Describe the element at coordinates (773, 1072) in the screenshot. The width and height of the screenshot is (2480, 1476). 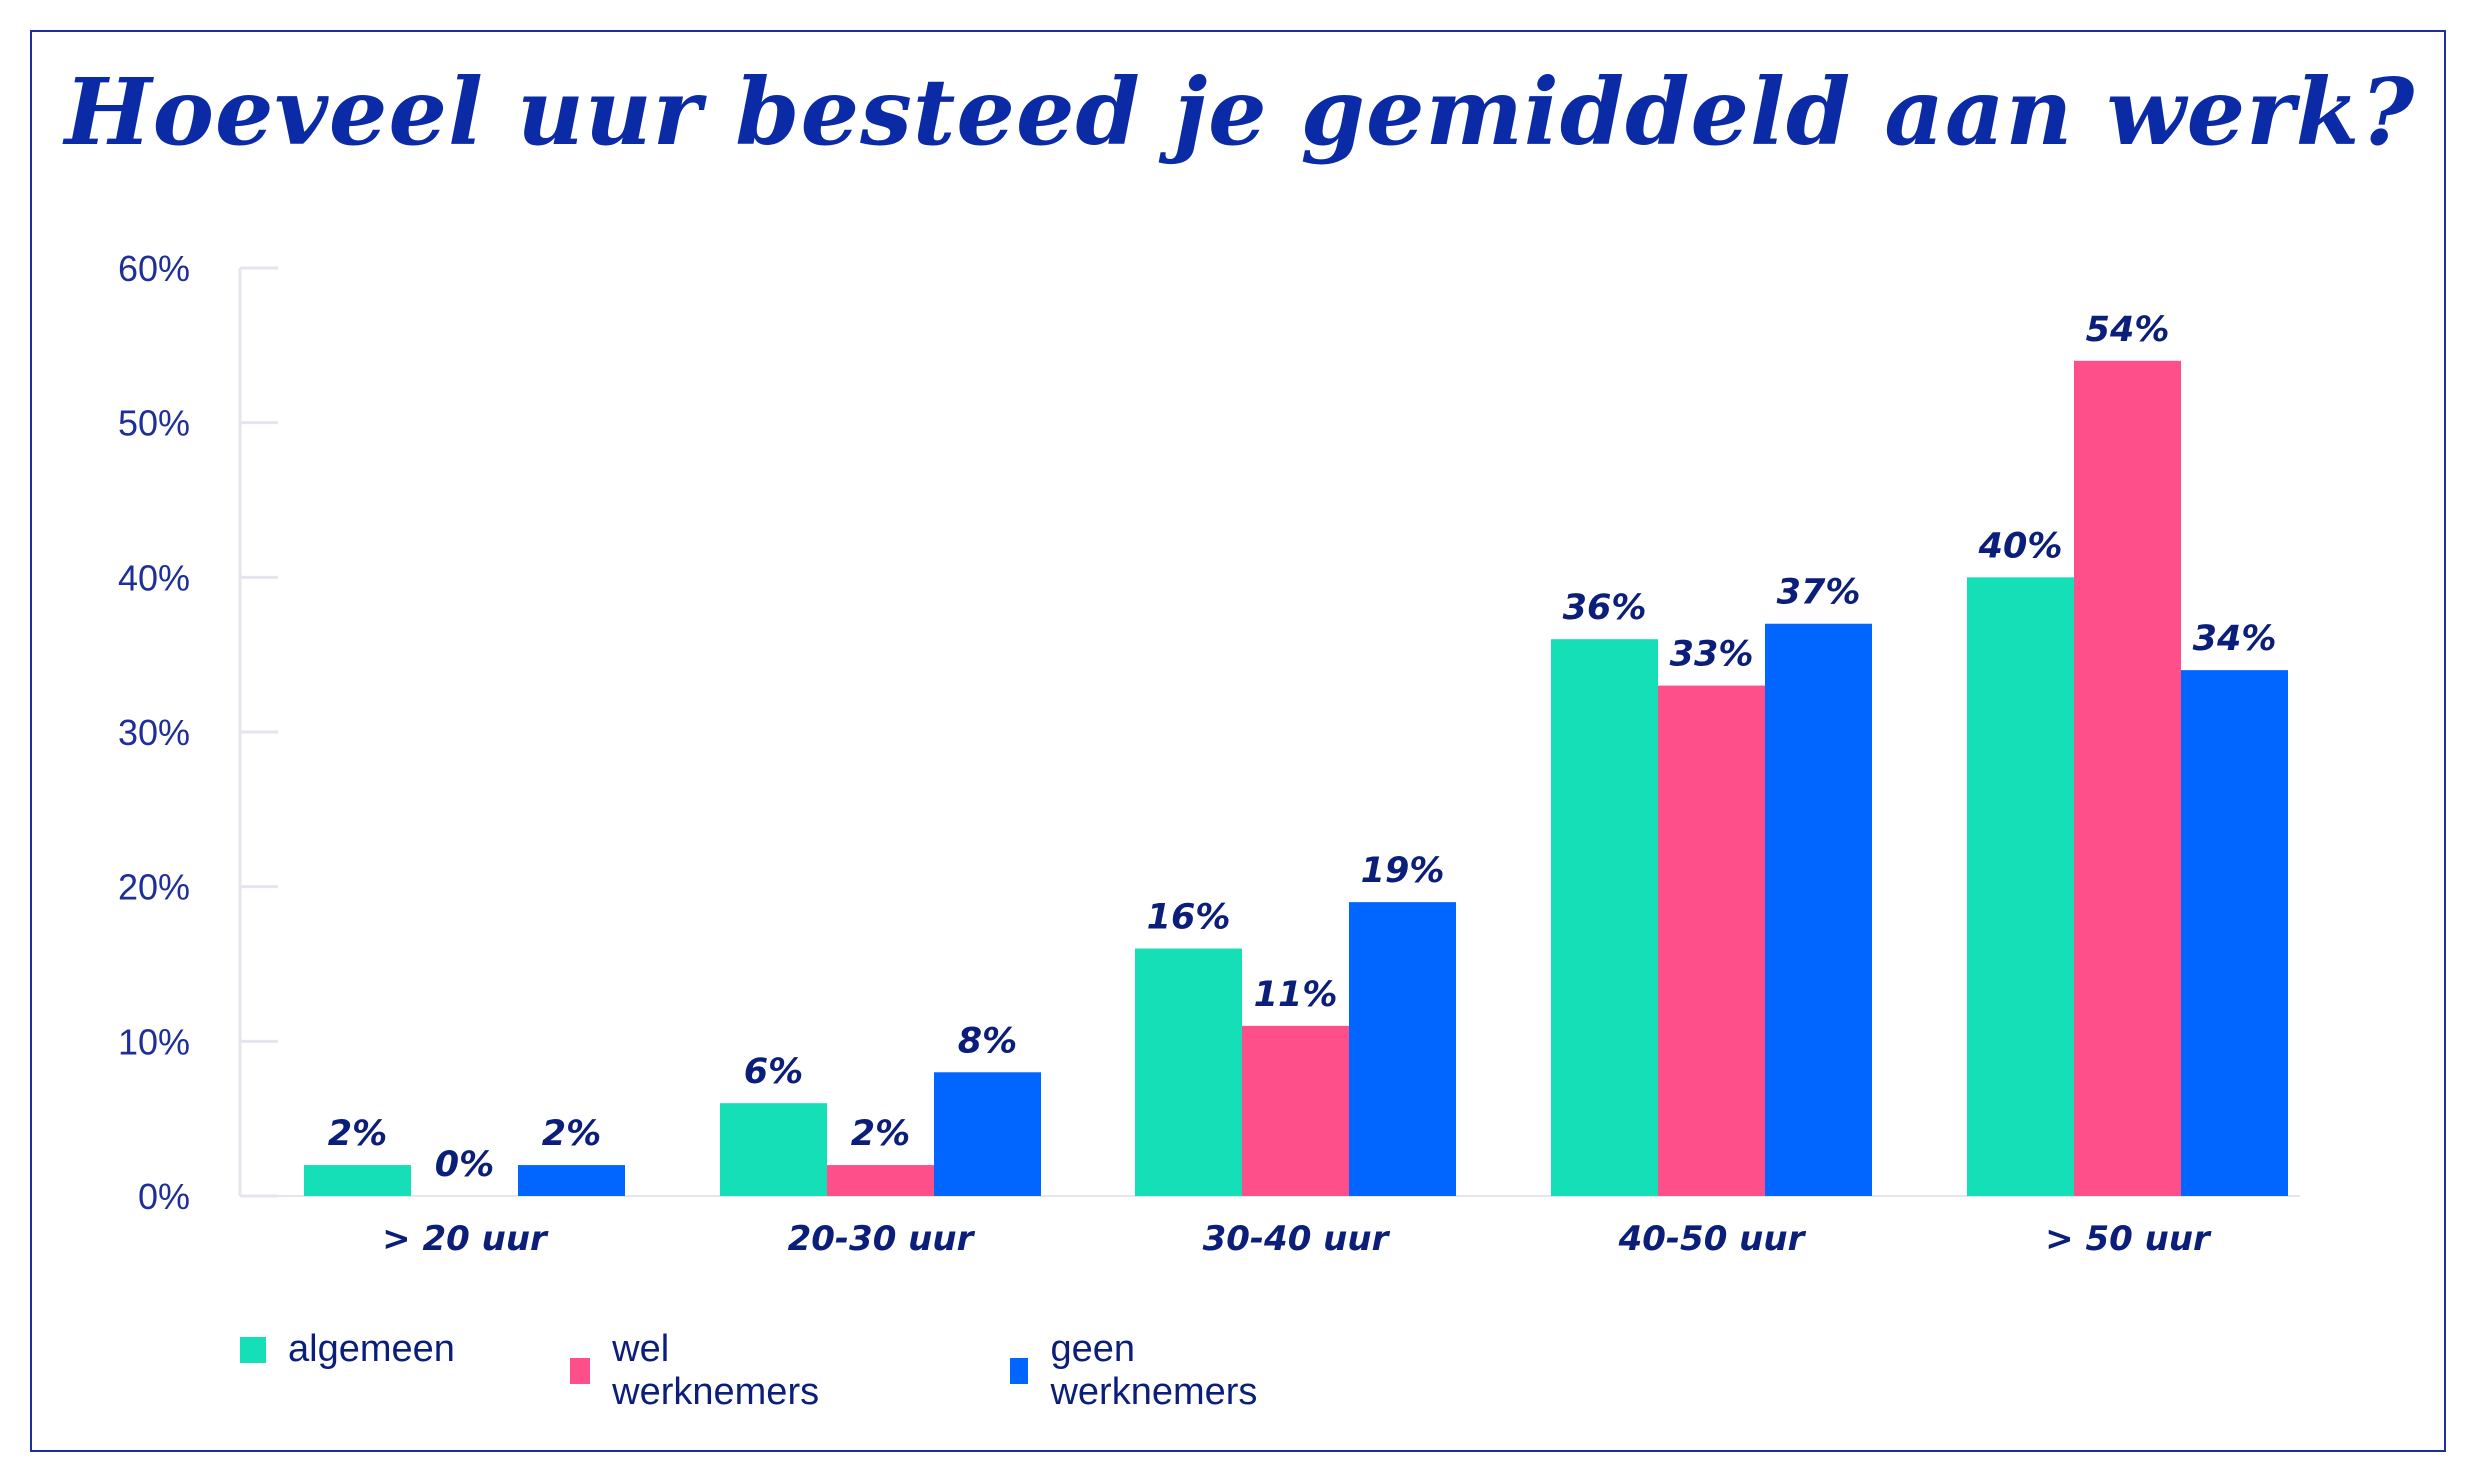
I see `data-label: 6%` at that location.